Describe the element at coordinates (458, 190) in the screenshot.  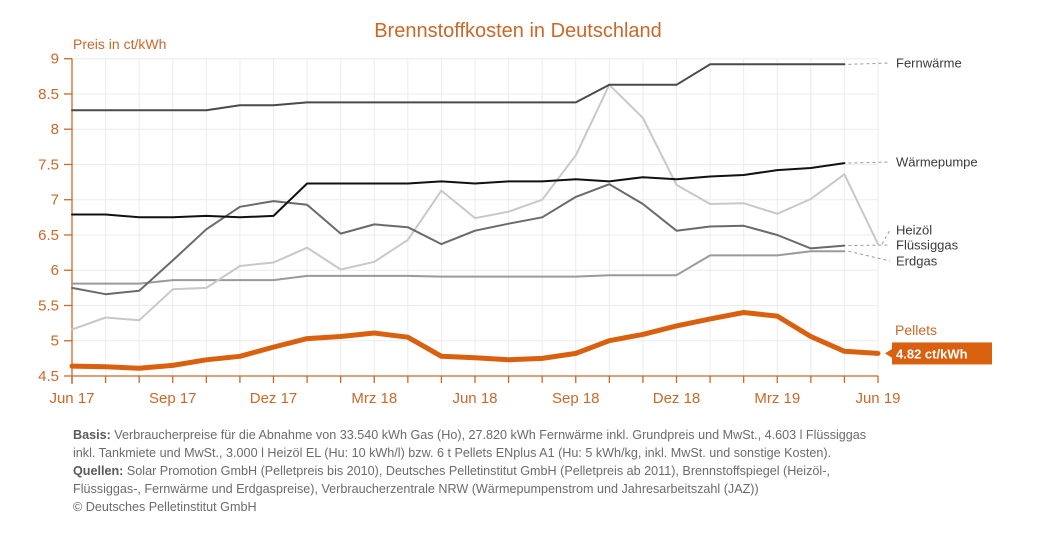
I see `series-line-waermepumpe` at that location.